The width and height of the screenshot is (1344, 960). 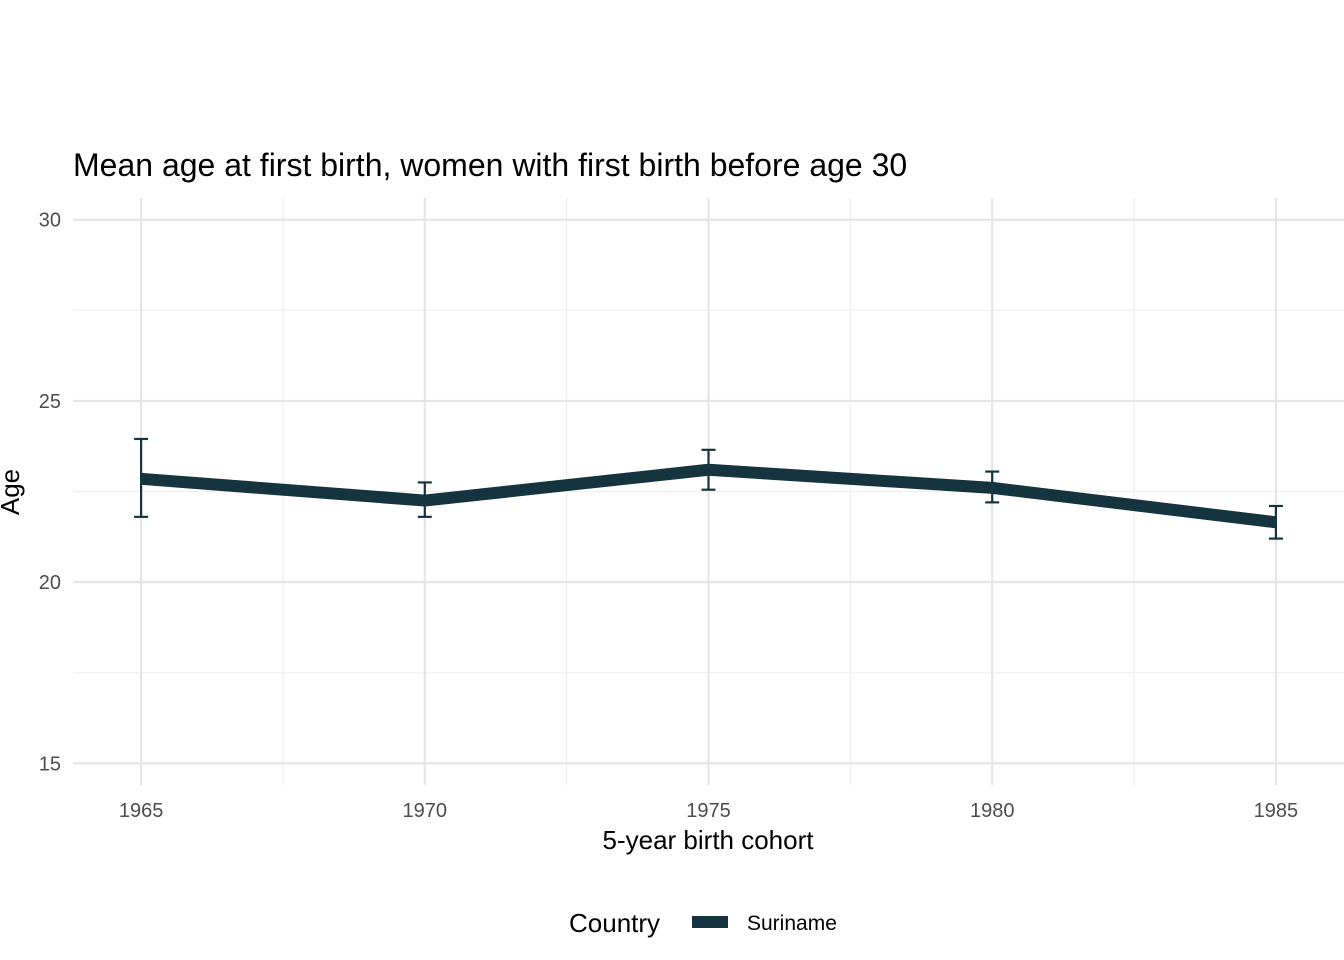 I want to click on error-bars, so click(x=708, y=488).